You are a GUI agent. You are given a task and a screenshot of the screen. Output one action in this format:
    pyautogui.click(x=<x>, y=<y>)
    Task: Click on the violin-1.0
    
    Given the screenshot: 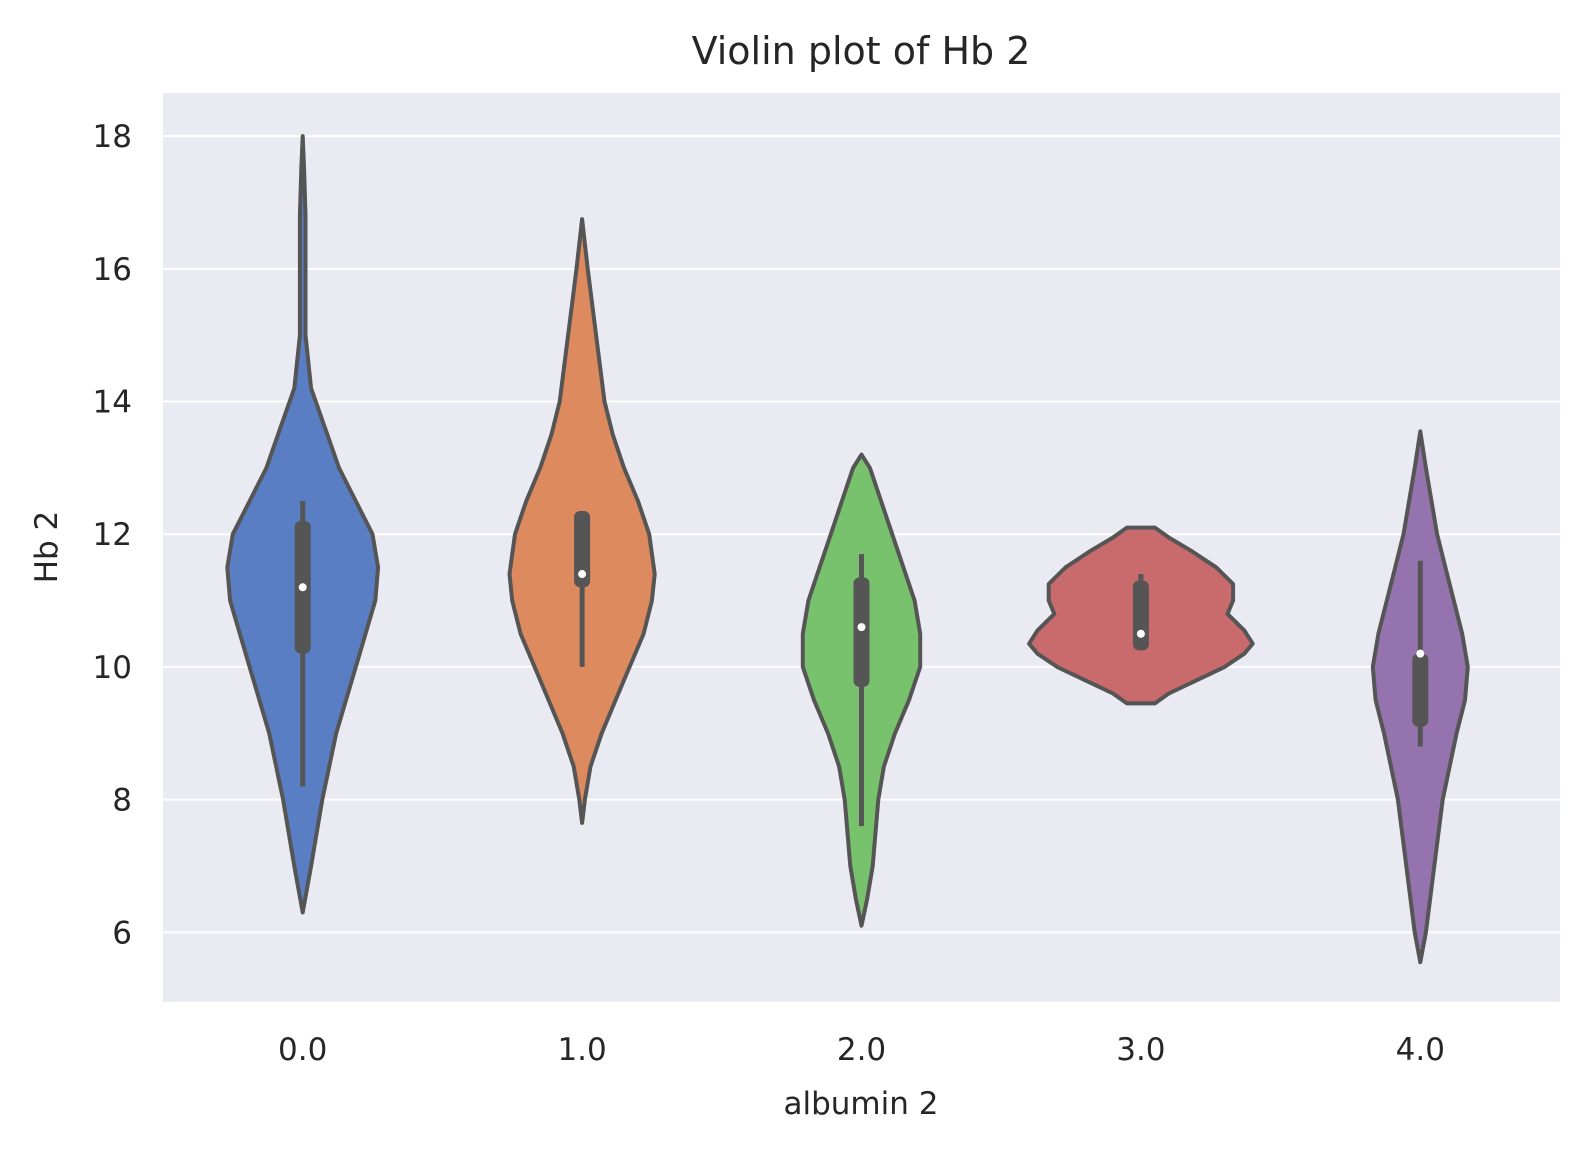 What is the action you would take?
    pyautogui.click(x=582, y=521)
    